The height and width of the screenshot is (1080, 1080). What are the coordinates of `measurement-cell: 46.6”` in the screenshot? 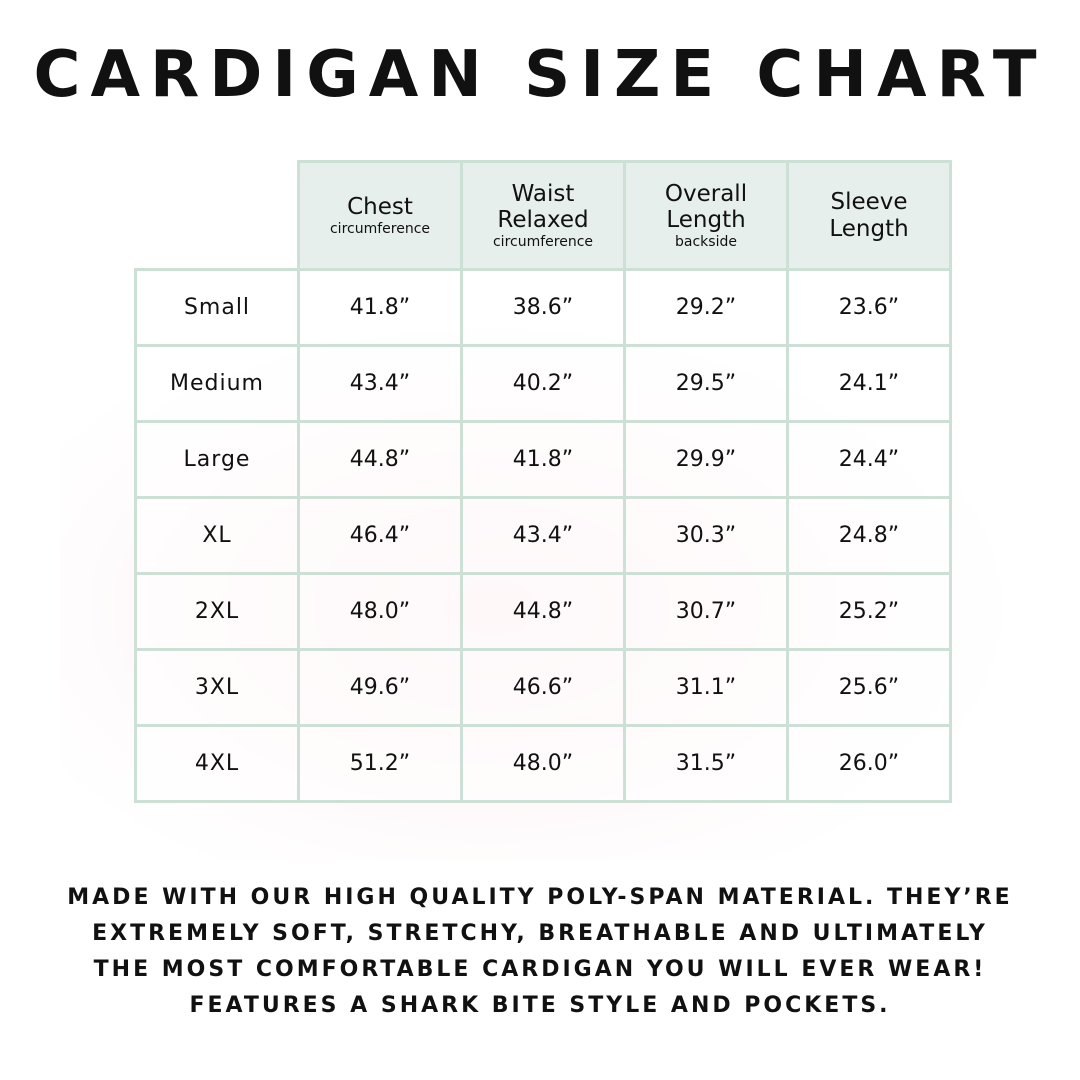 It's located at (543, 687).